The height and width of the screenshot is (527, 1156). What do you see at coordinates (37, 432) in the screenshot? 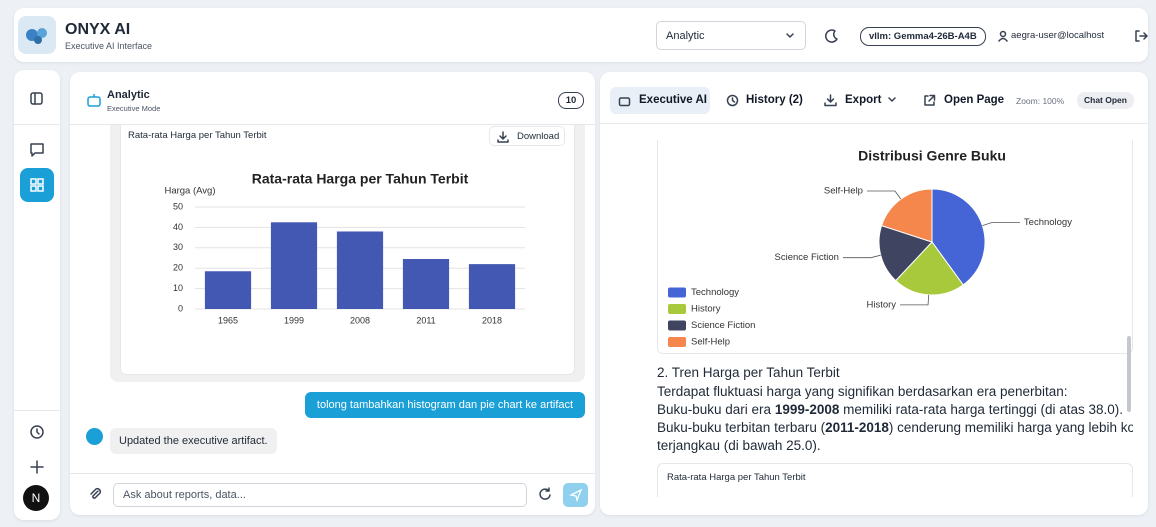
I see `history-nav` at bounding box center [37, 432].